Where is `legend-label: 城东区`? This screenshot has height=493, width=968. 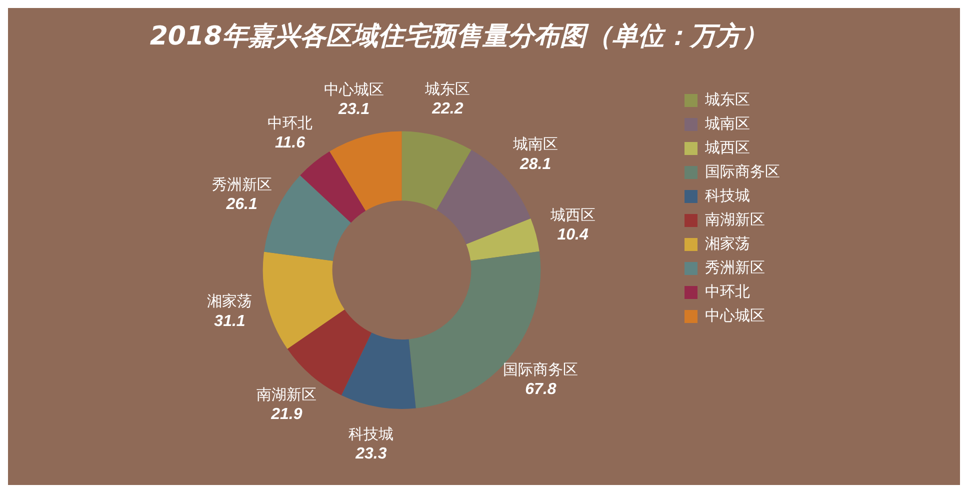
legend-label: 城东区 is located at coordinates (727, 99).